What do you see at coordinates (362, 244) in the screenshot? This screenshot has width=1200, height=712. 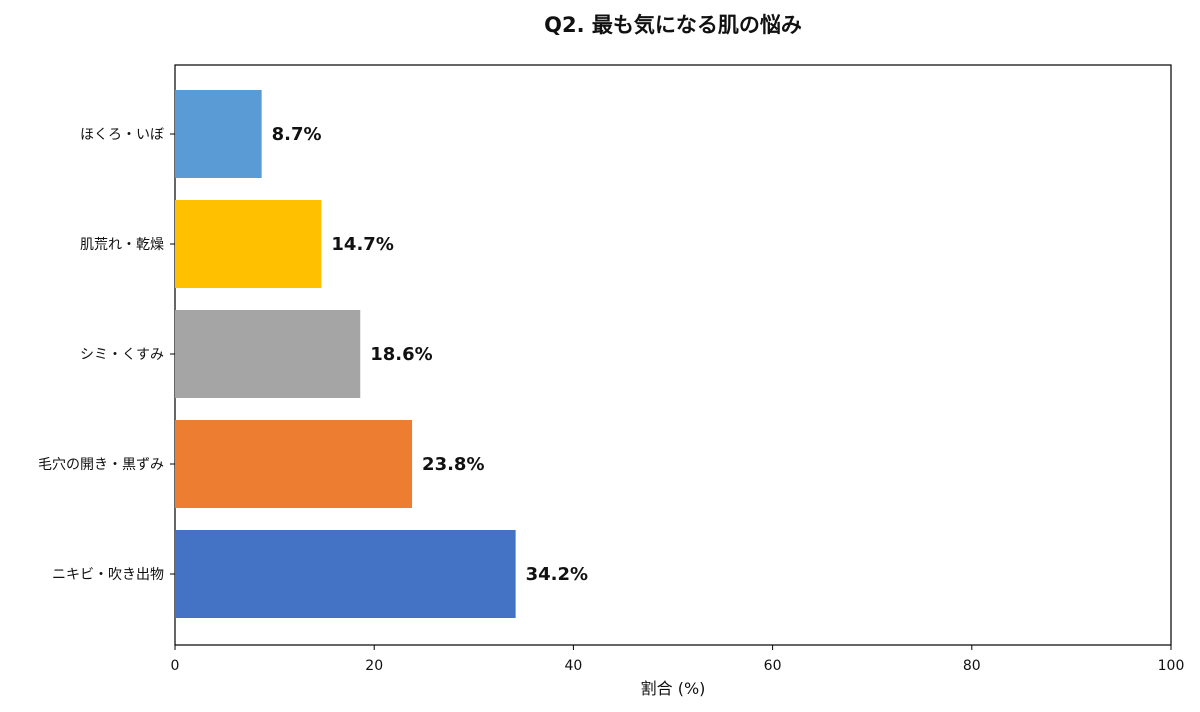 I see `data-label: 14.7%` at bounding box center [362, 244].